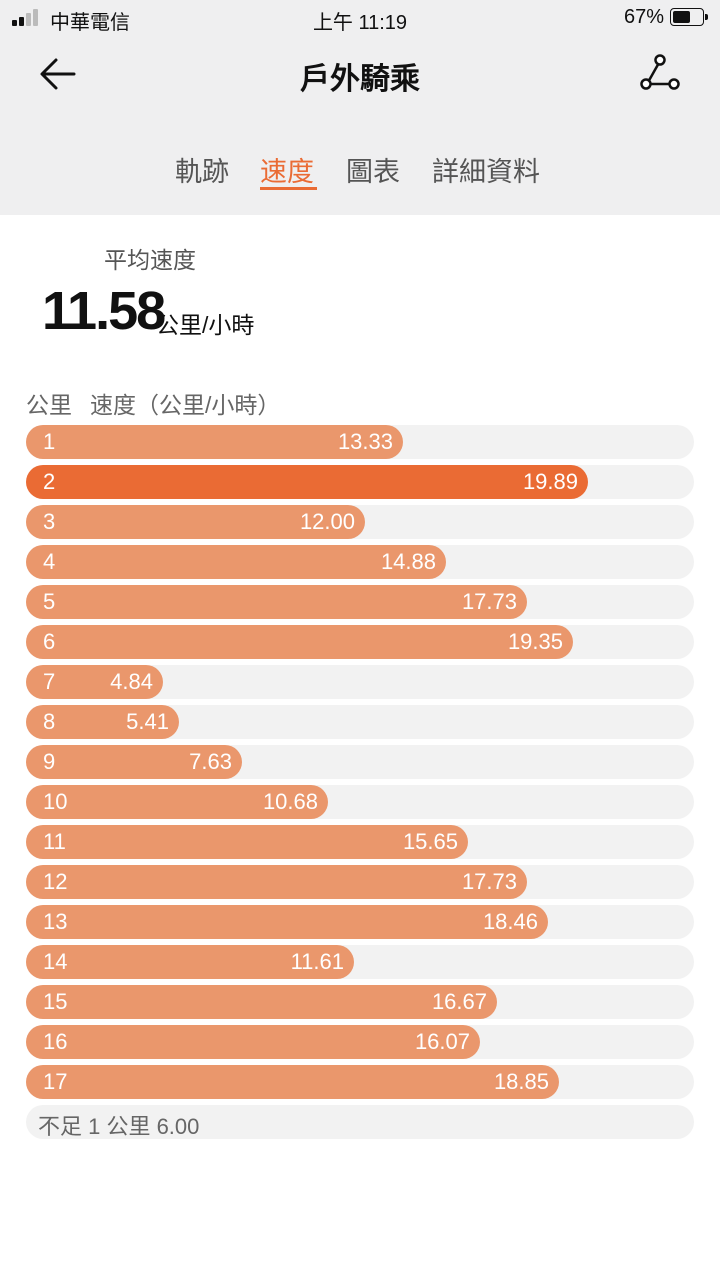 This screenshot has width=720, height=1280. What do you see at coordinates (535, 641) in the screenshot?
I see `split-speed: 19.35` at bounding box center [535, 641].